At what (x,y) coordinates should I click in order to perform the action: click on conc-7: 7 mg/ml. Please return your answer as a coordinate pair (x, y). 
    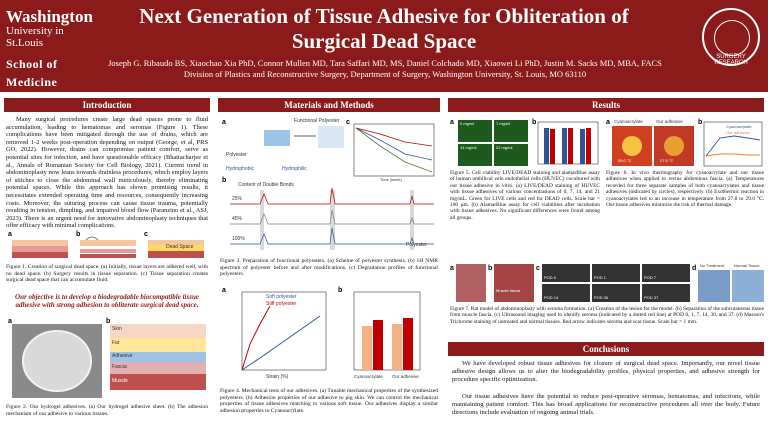
    Looking at the image, I should click on (503, 123).